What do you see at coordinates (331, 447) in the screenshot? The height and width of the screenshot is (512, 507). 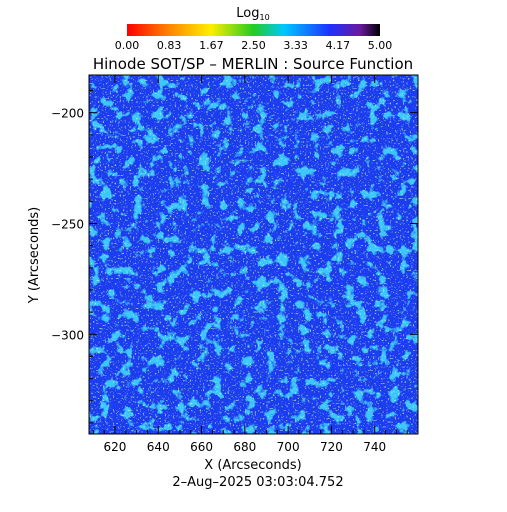 I see `x-tick-label: 720` at bounding box center [331, 447].